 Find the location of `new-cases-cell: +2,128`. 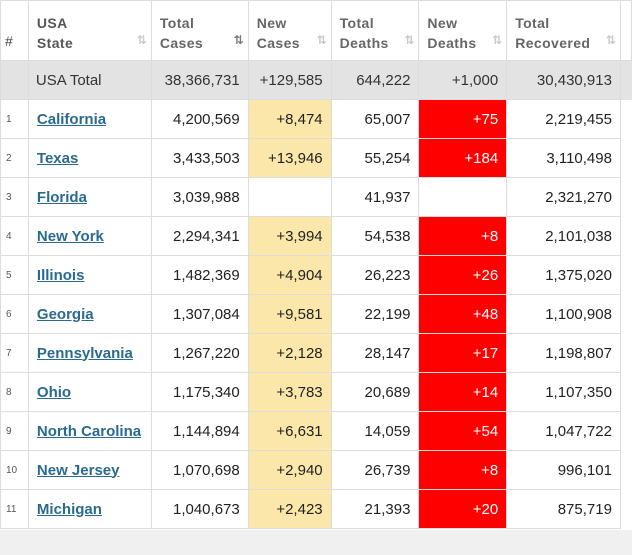

new-cases-cell: +2,128 is located at coordinates (289, 353).